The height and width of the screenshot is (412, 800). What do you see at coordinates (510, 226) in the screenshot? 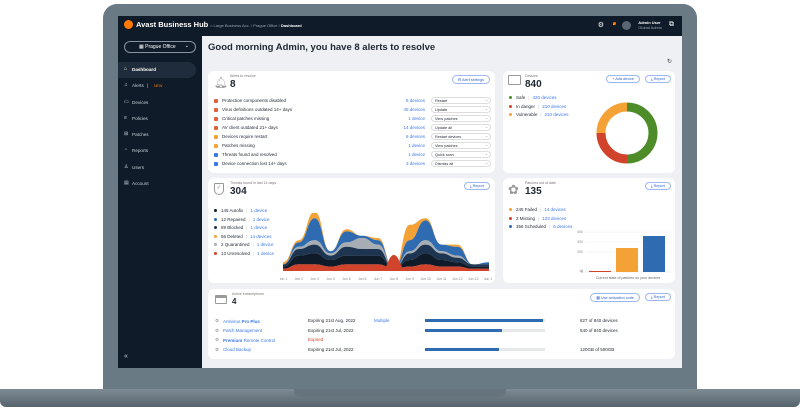
I see `legend-dot` at bounding box center [510, 226].